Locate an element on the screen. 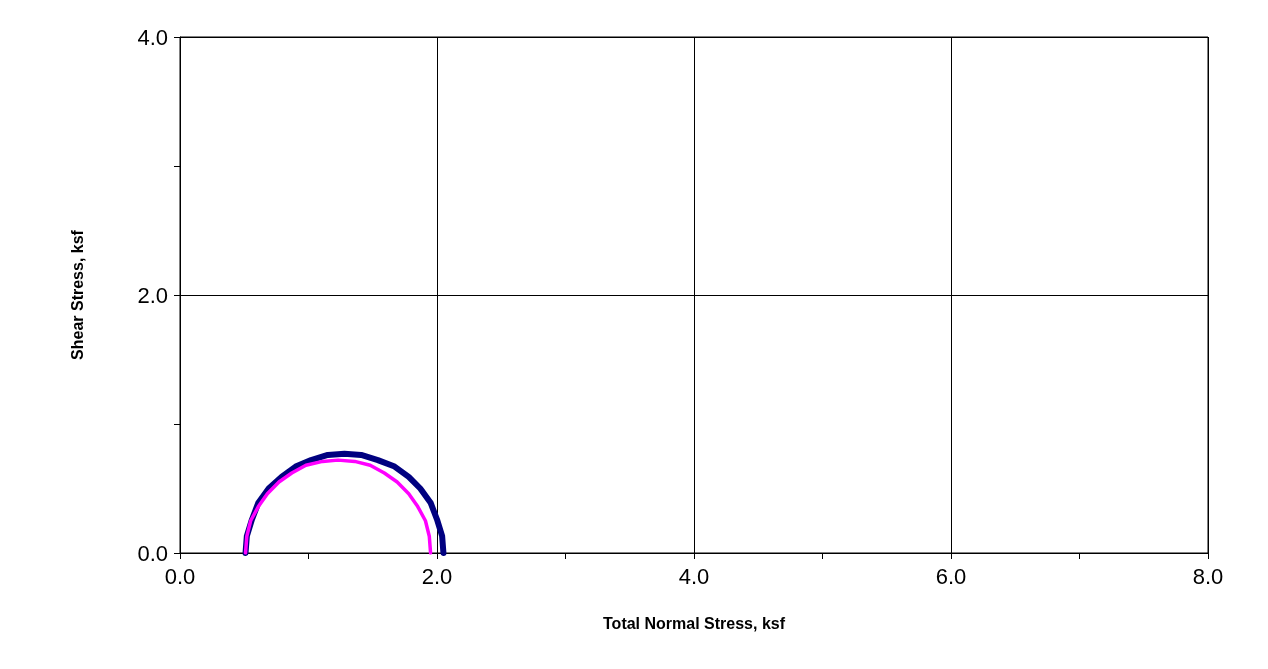 The image size is (1268, 669). x-tick-label: 2.0 is located at coordinates (437, 576).